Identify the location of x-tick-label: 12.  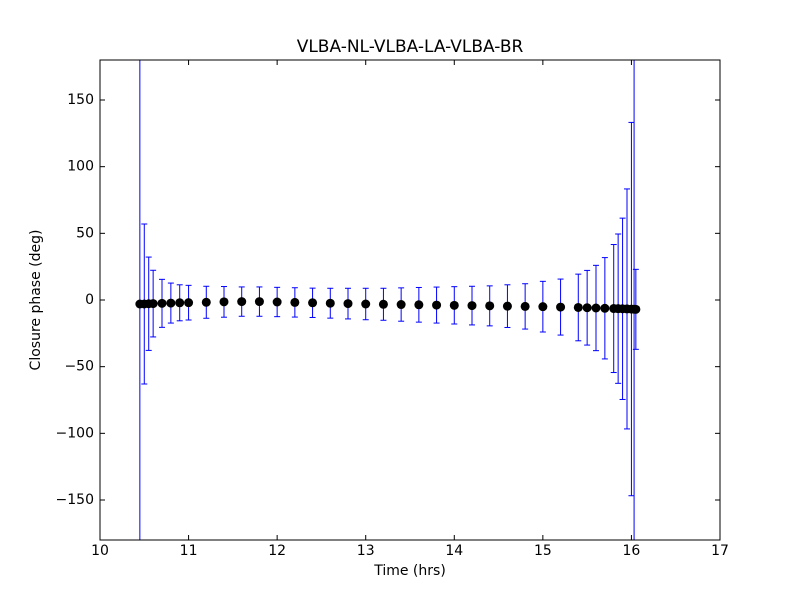
(277, 551).